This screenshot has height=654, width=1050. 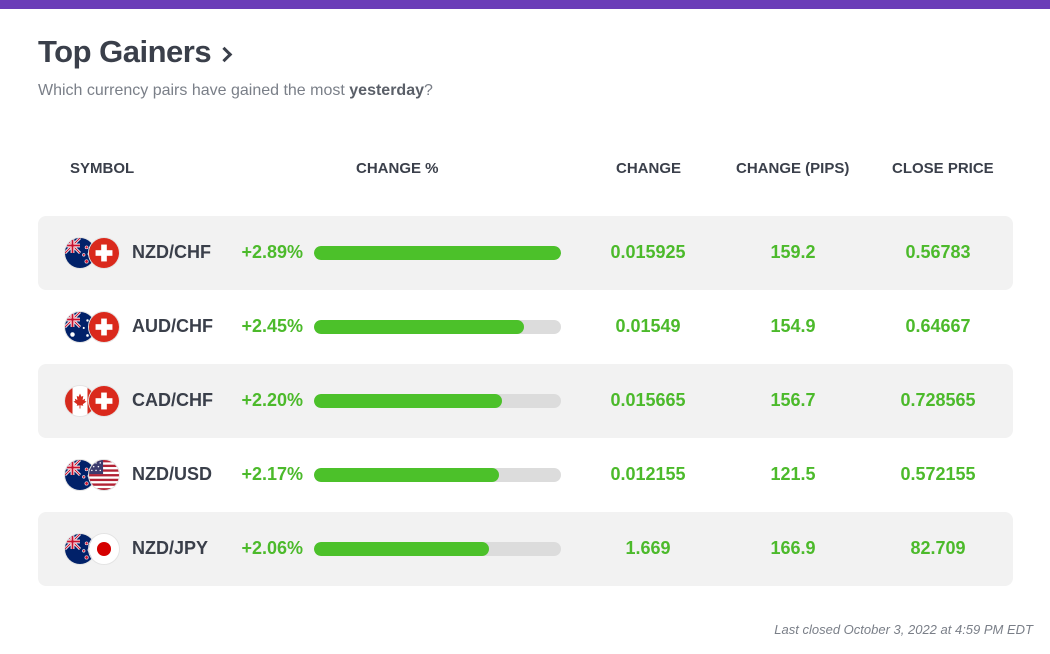 What do you see at coordinates (938, 400) in the screenshot?
I see `close-price-value: 0.728565` at bounding box center [938, 400].